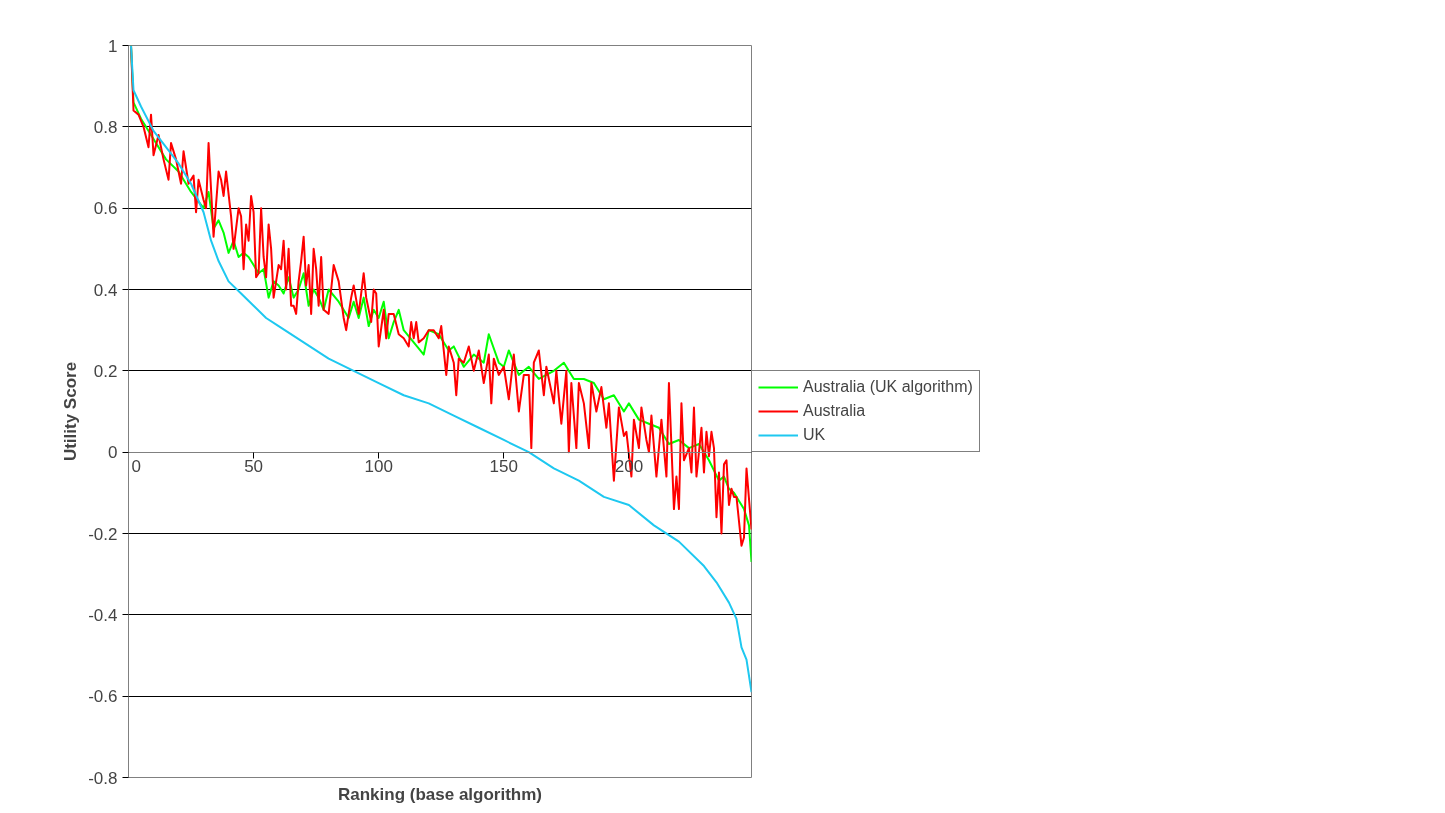 Image resolution: width=1445 pixels, height=813 pixels. What do you see at coordinates (503, 467) in the screenshot?
I see `x-tick-label: 150` at bounding box center [503, 467].